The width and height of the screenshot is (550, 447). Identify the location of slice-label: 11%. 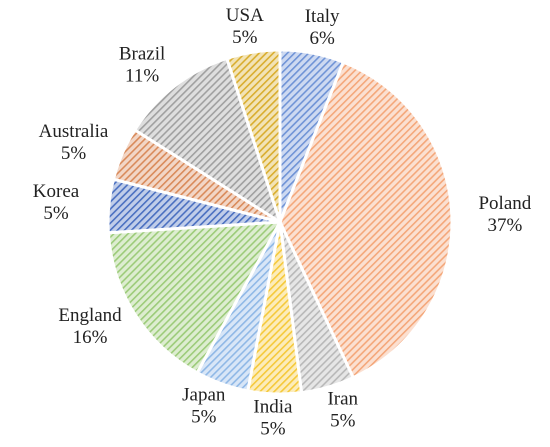
(142, 76).